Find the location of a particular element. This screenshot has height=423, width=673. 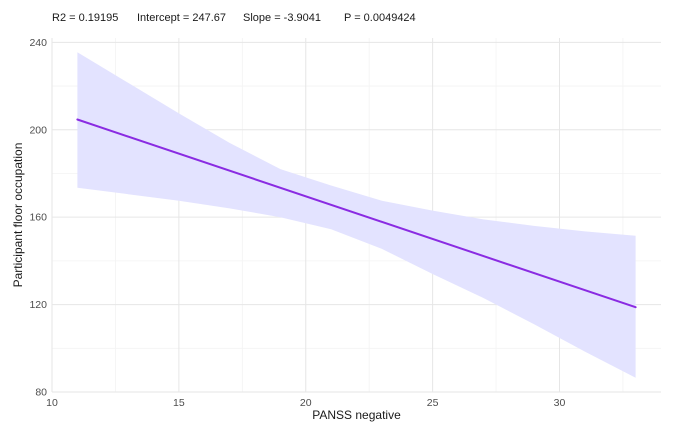

x-tick-label: 20 is located at coordinates (306, 403).